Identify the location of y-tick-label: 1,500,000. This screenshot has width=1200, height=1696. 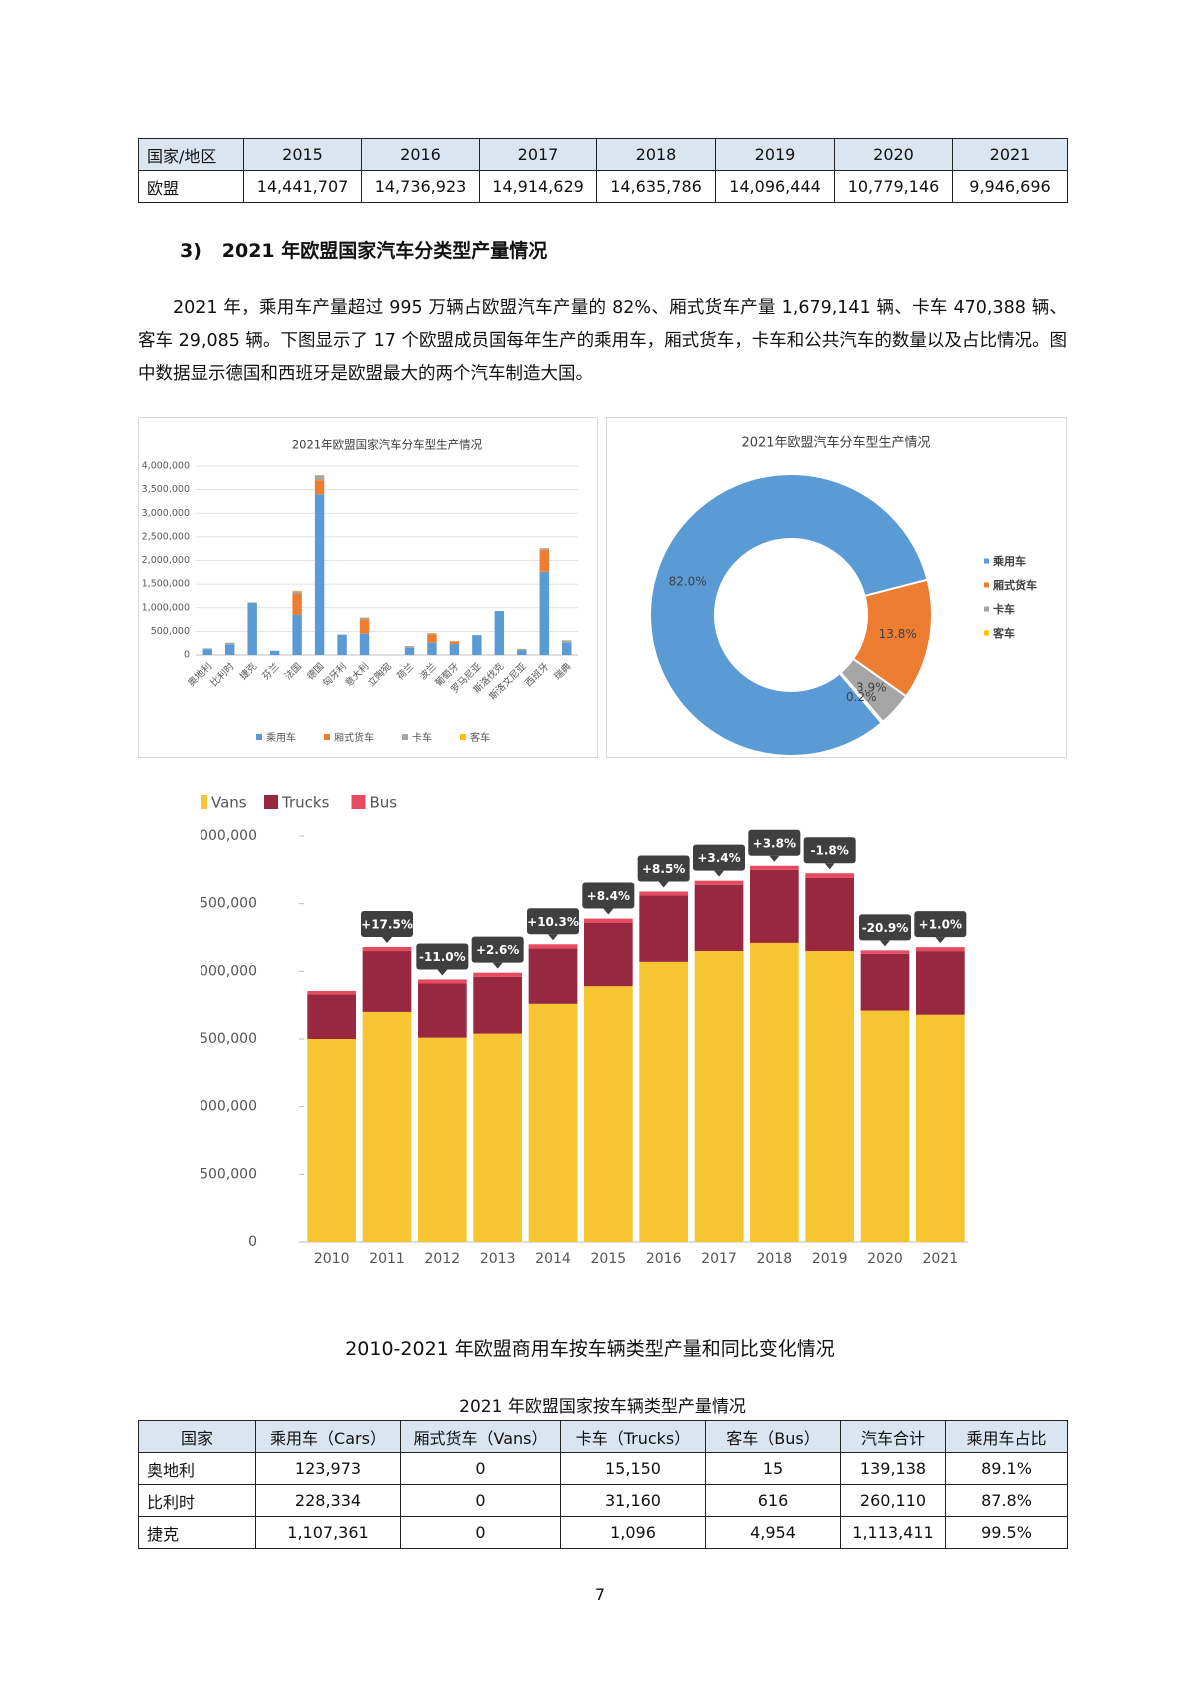
(229, 1039).